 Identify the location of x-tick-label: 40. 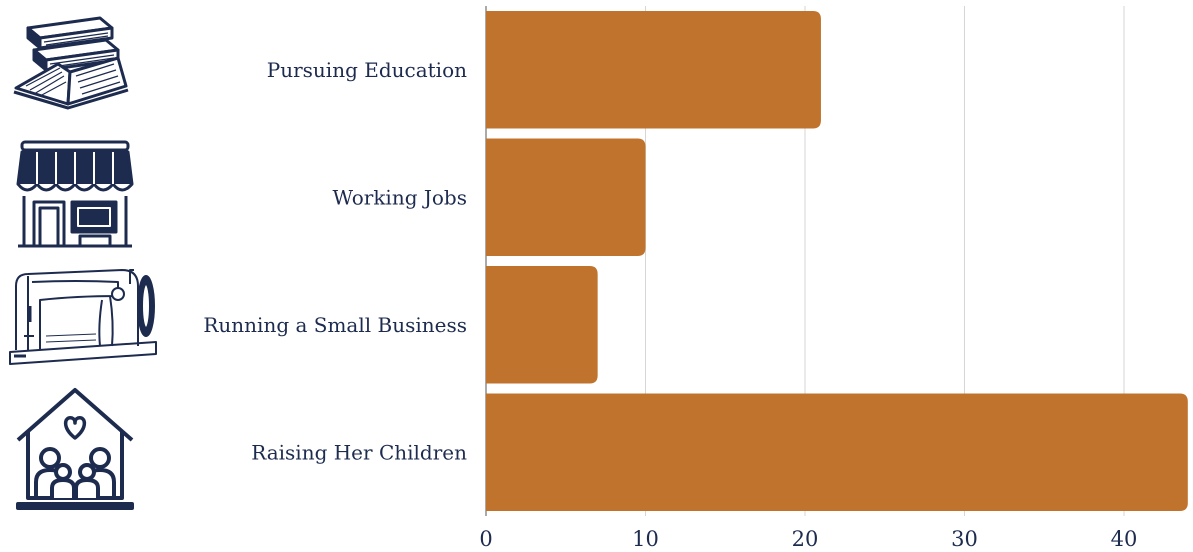
(1124, 539).